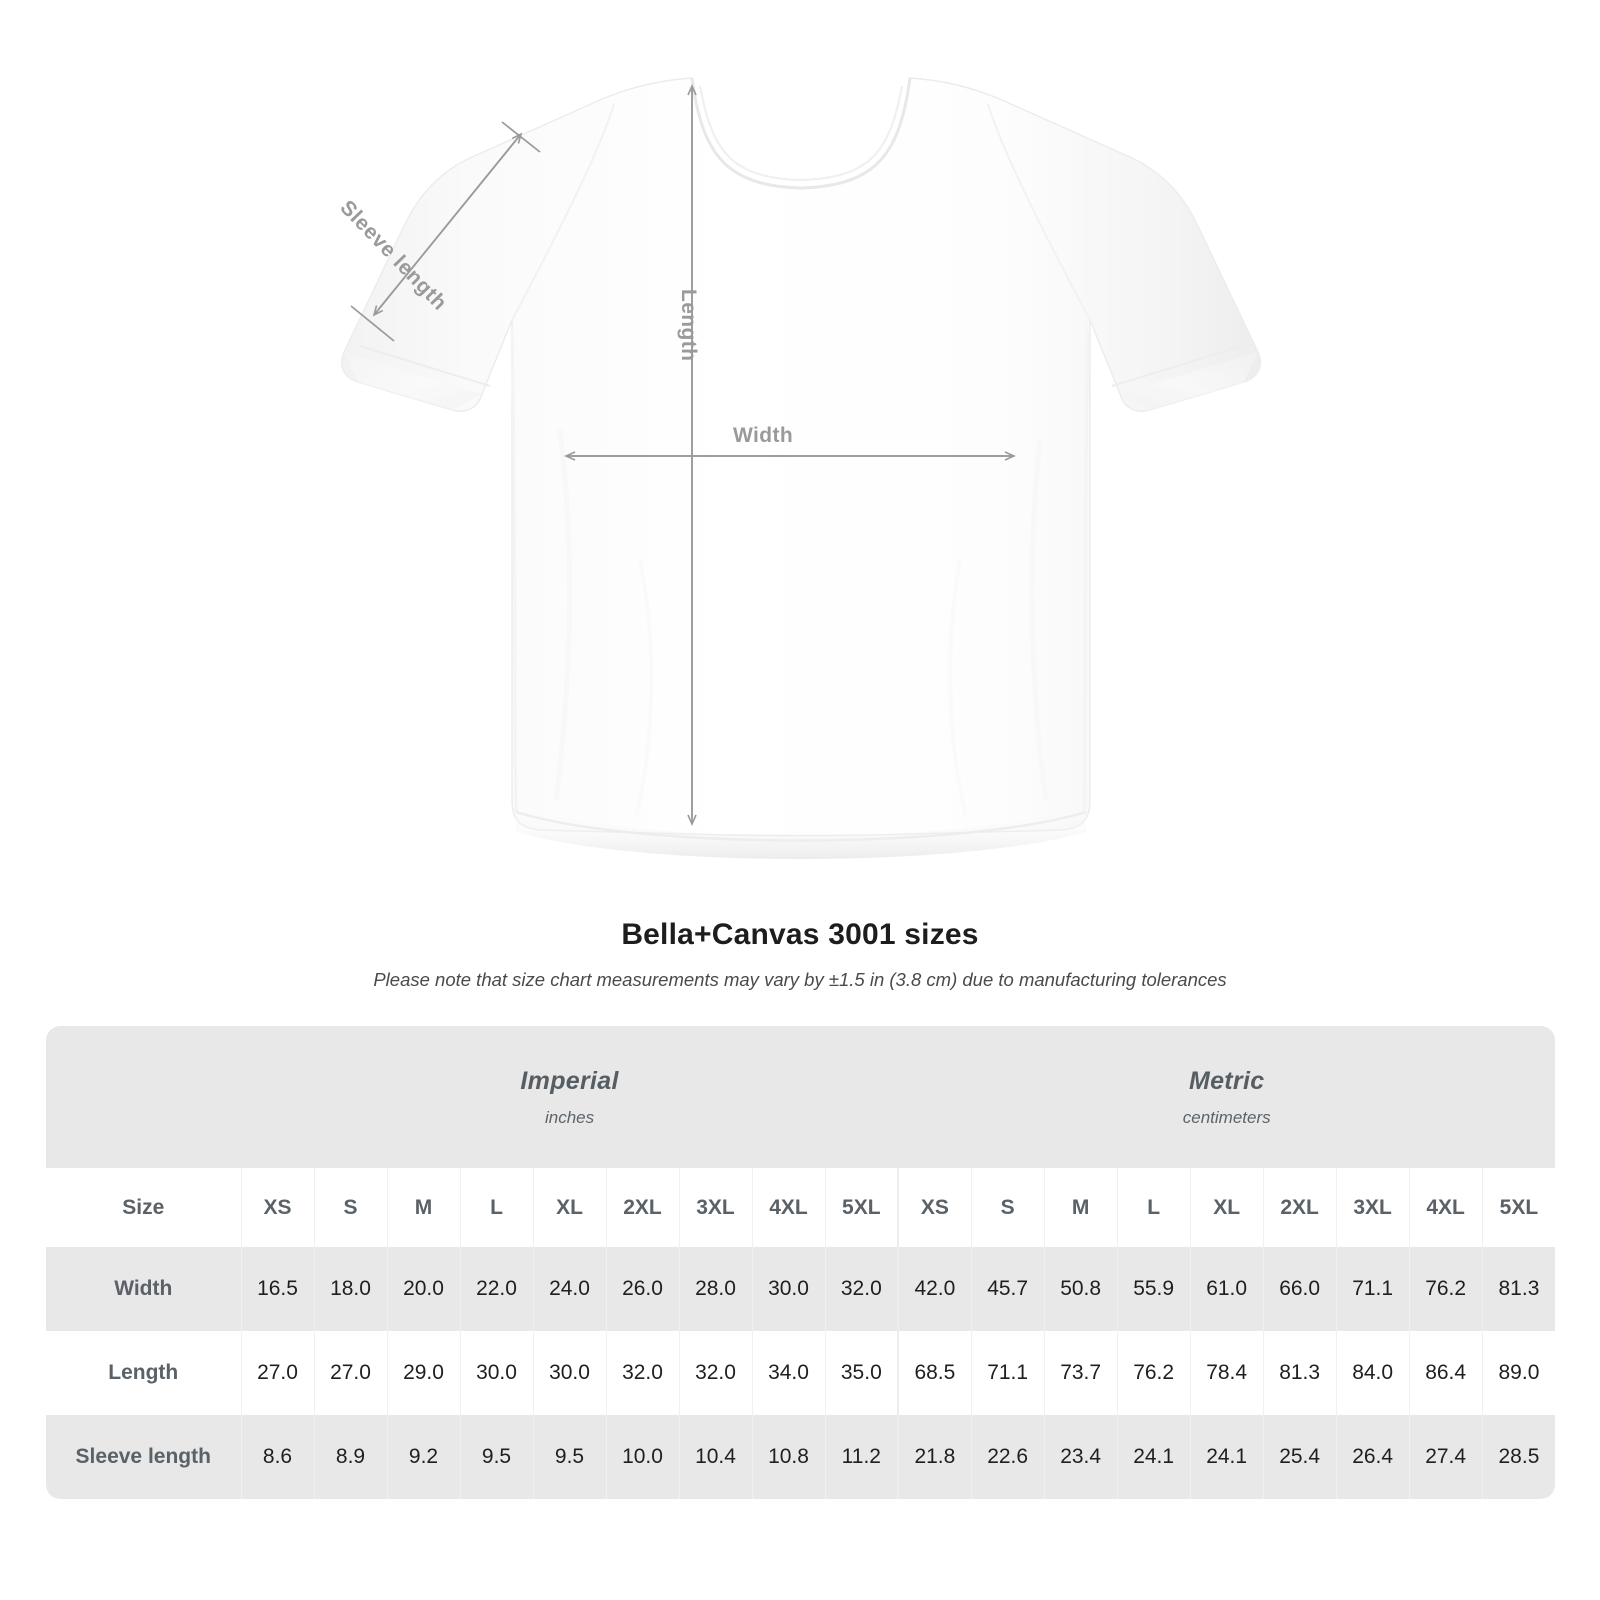 This screenshot has width=1600, height=1600. Describe the element at coordinates (861, 1373) in the screenshot. I see `cell-length-imperial-5xl: 35.0` at that location.